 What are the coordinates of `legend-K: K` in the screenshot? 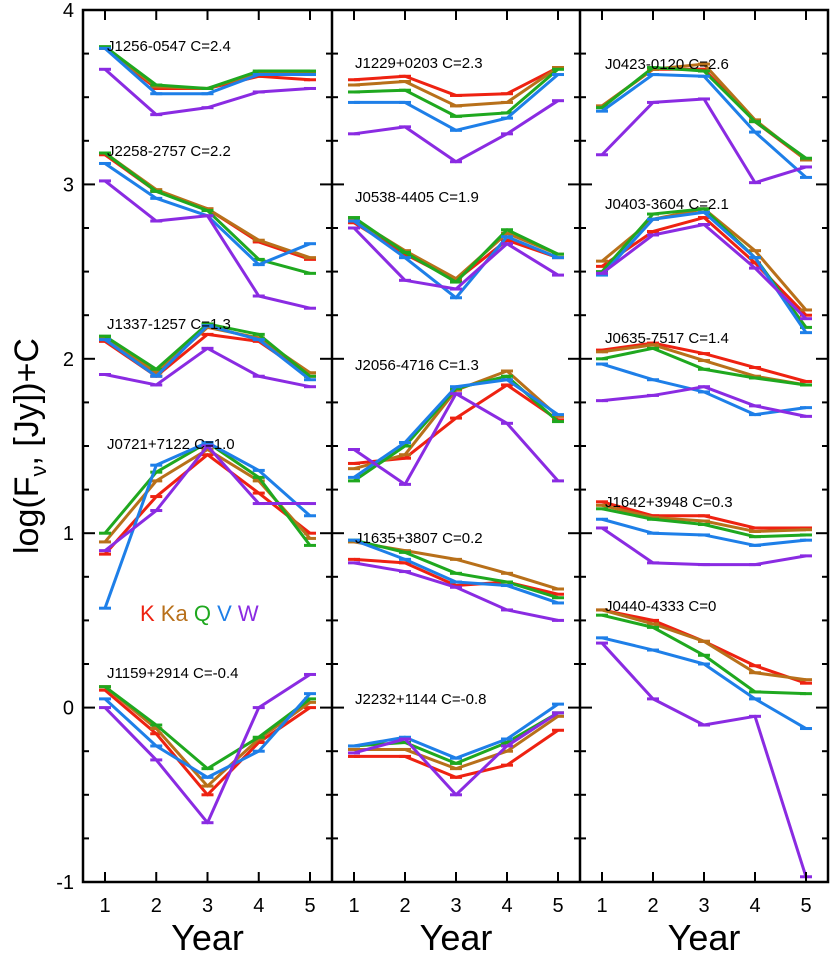 It's located at (147, 613).